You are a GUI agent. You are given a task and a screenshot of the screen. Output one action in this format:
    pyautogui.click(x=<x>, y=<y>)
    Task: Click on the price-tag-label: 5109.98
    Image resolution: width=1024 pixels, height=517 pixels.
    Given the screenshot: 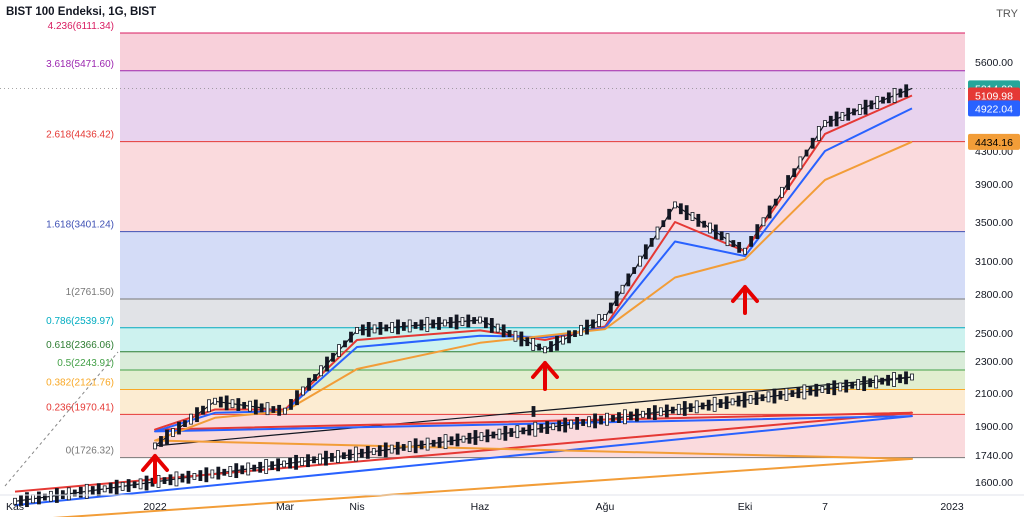 What is the action you would take?
    pyautogui.click(x=994, y=97)
    